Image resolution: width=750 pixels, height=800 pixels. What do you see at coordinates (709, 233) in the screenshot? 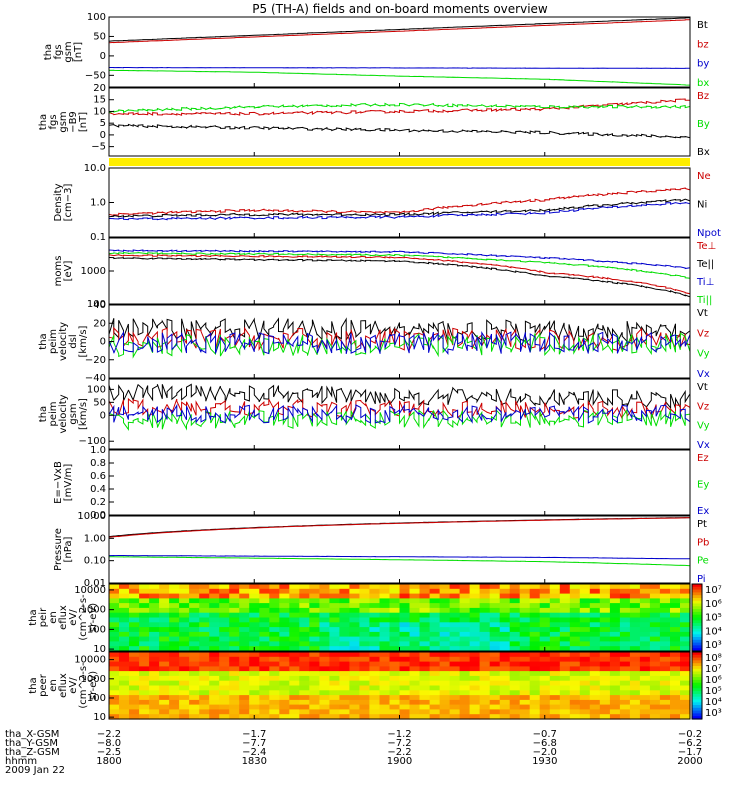
I see `legend-entry: Npot` at bounding box center [709, 233].